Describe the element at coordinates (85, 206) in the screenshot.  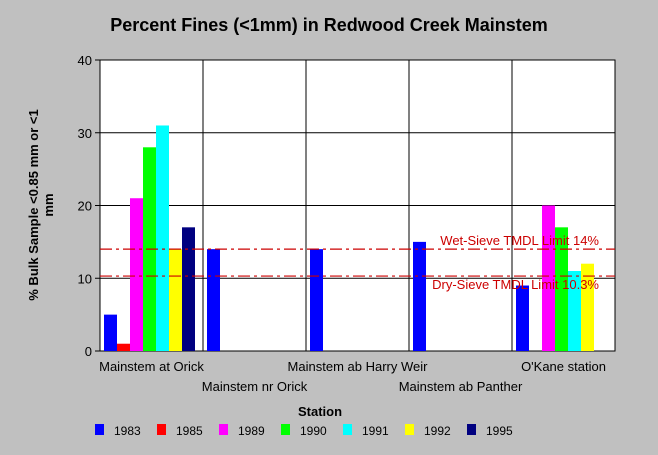
I see `y-tick-label: 20` at that location.